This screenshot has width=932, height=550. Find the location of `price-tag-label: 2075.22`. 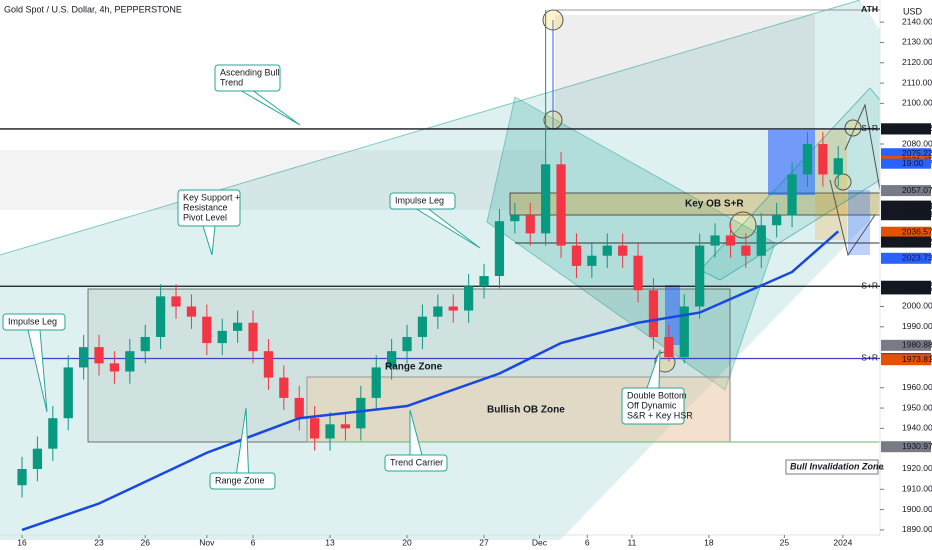

price-tag-label: 2075.22 is located at coordinates (917, 153).